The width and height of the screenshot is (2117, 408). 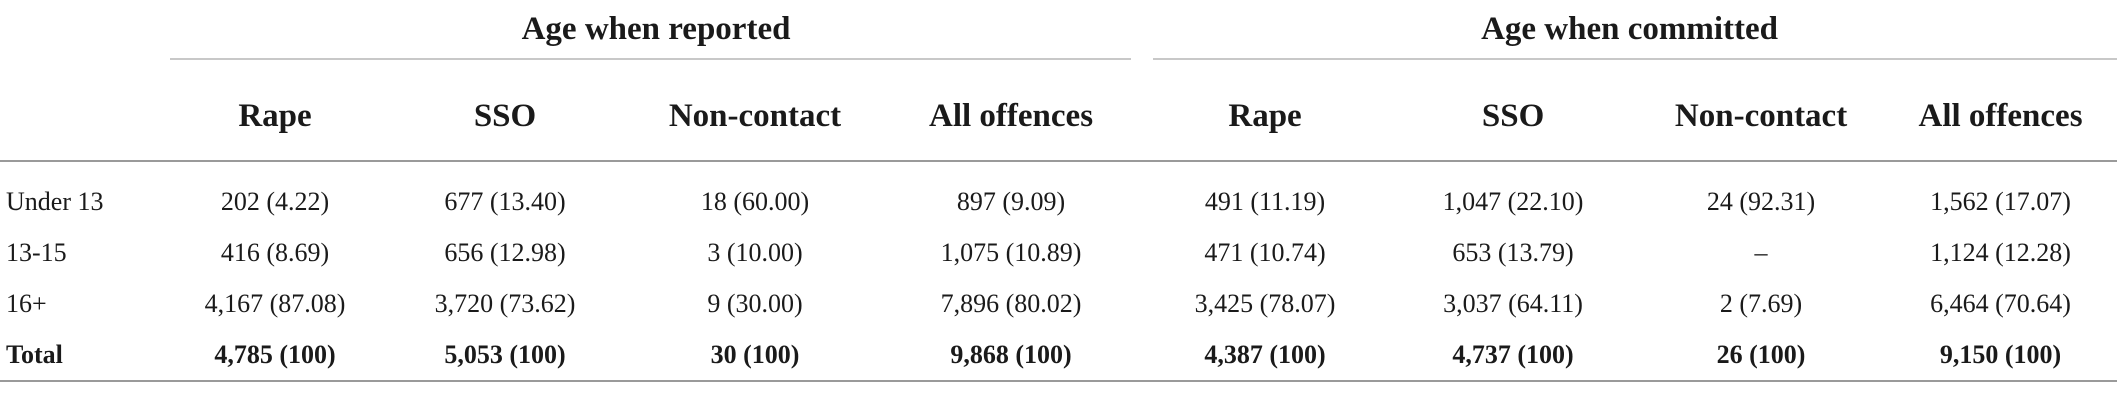 What do you see at coordinates (275, 252) in the screenshot?
I see `table-cell: 416 (8.69)` at bounding box center [275, 252].